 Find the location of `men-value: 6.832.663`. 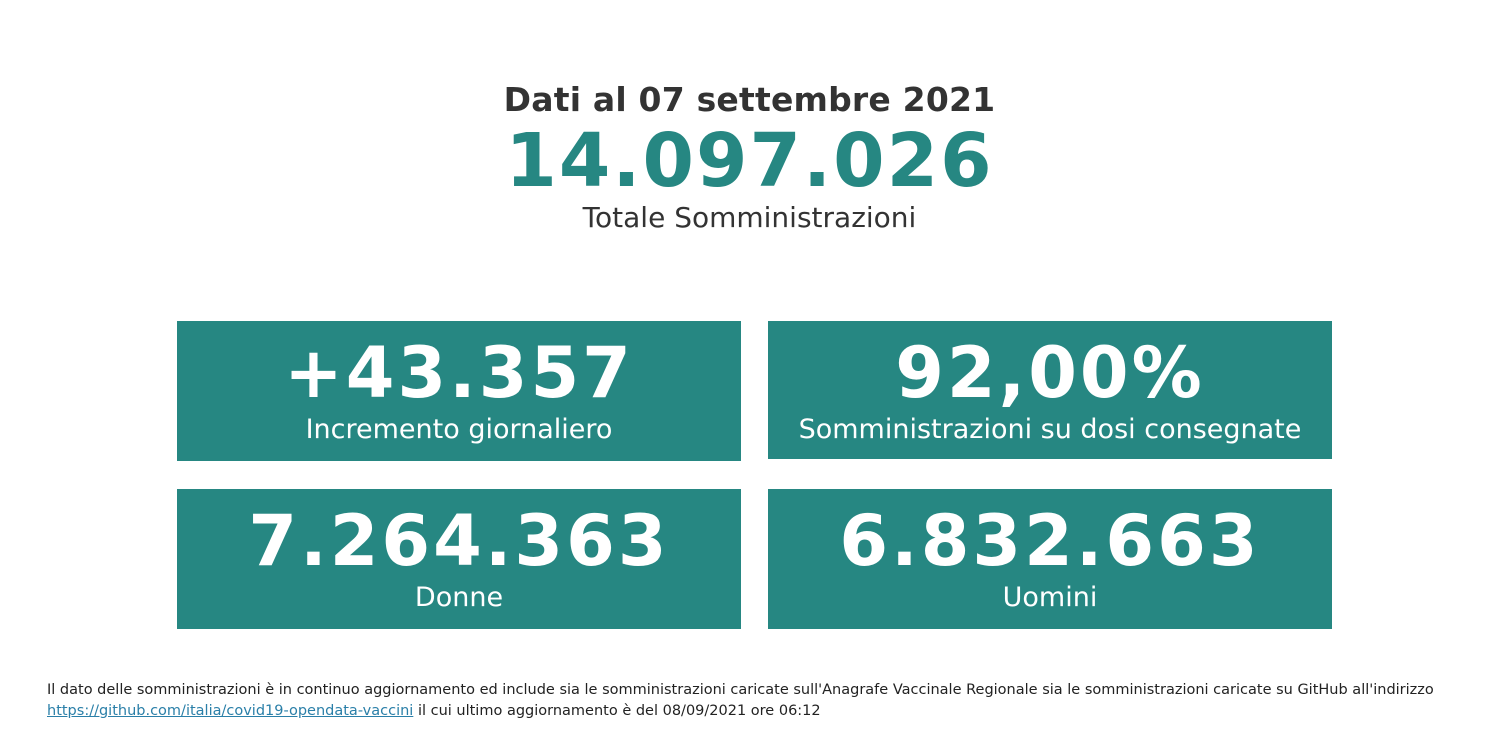

men-value: 6.832.663 is located at coordinates (1050, 541).